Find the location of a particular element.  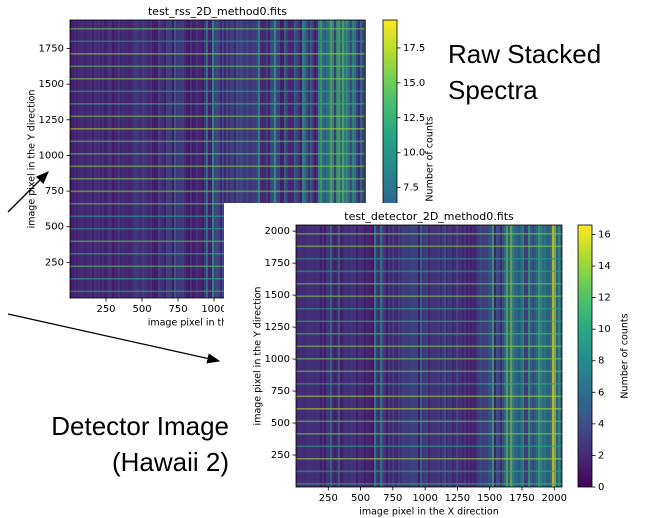

x-tick-label: 1000 is located at coordinates (424, 498).